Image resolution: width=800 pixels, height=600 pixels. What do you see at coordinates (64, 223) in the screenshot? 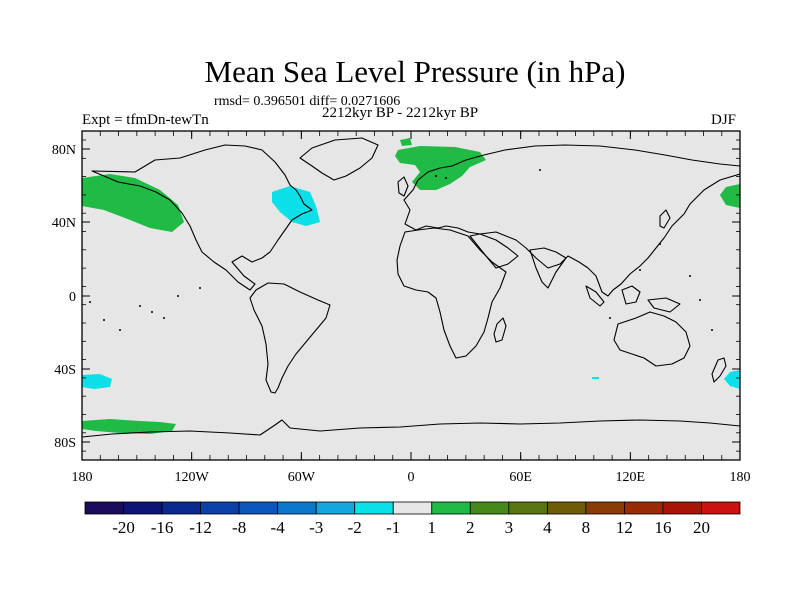
I see `lat-label: 40N` at bounding box center [64, 223].